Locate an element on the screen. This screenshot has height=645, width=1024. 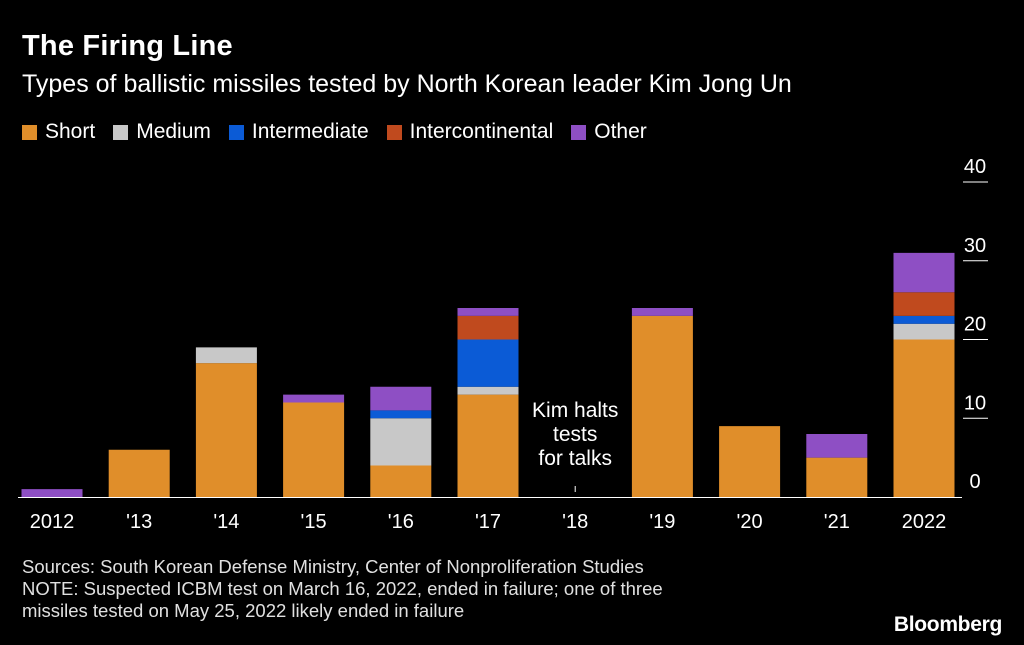
y-tick-label-20: 20 is located at coordinates (975, 325).